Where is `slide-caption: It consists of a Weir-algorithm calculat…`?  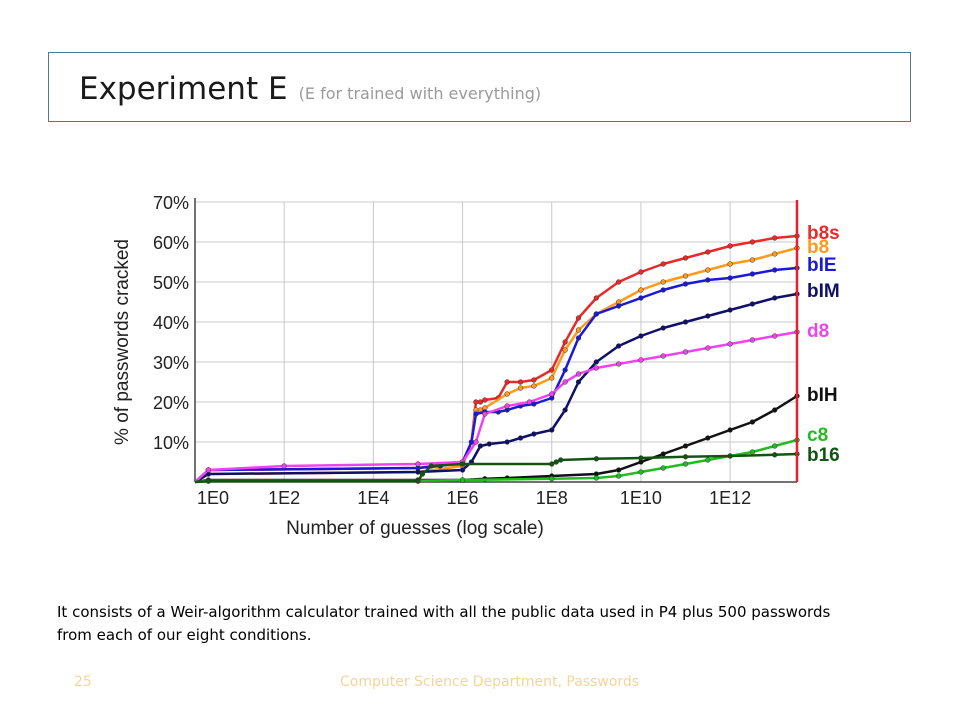
slide-caption: It consists of a Weir-algorithm calculat… is located at coordinates (444, 623).